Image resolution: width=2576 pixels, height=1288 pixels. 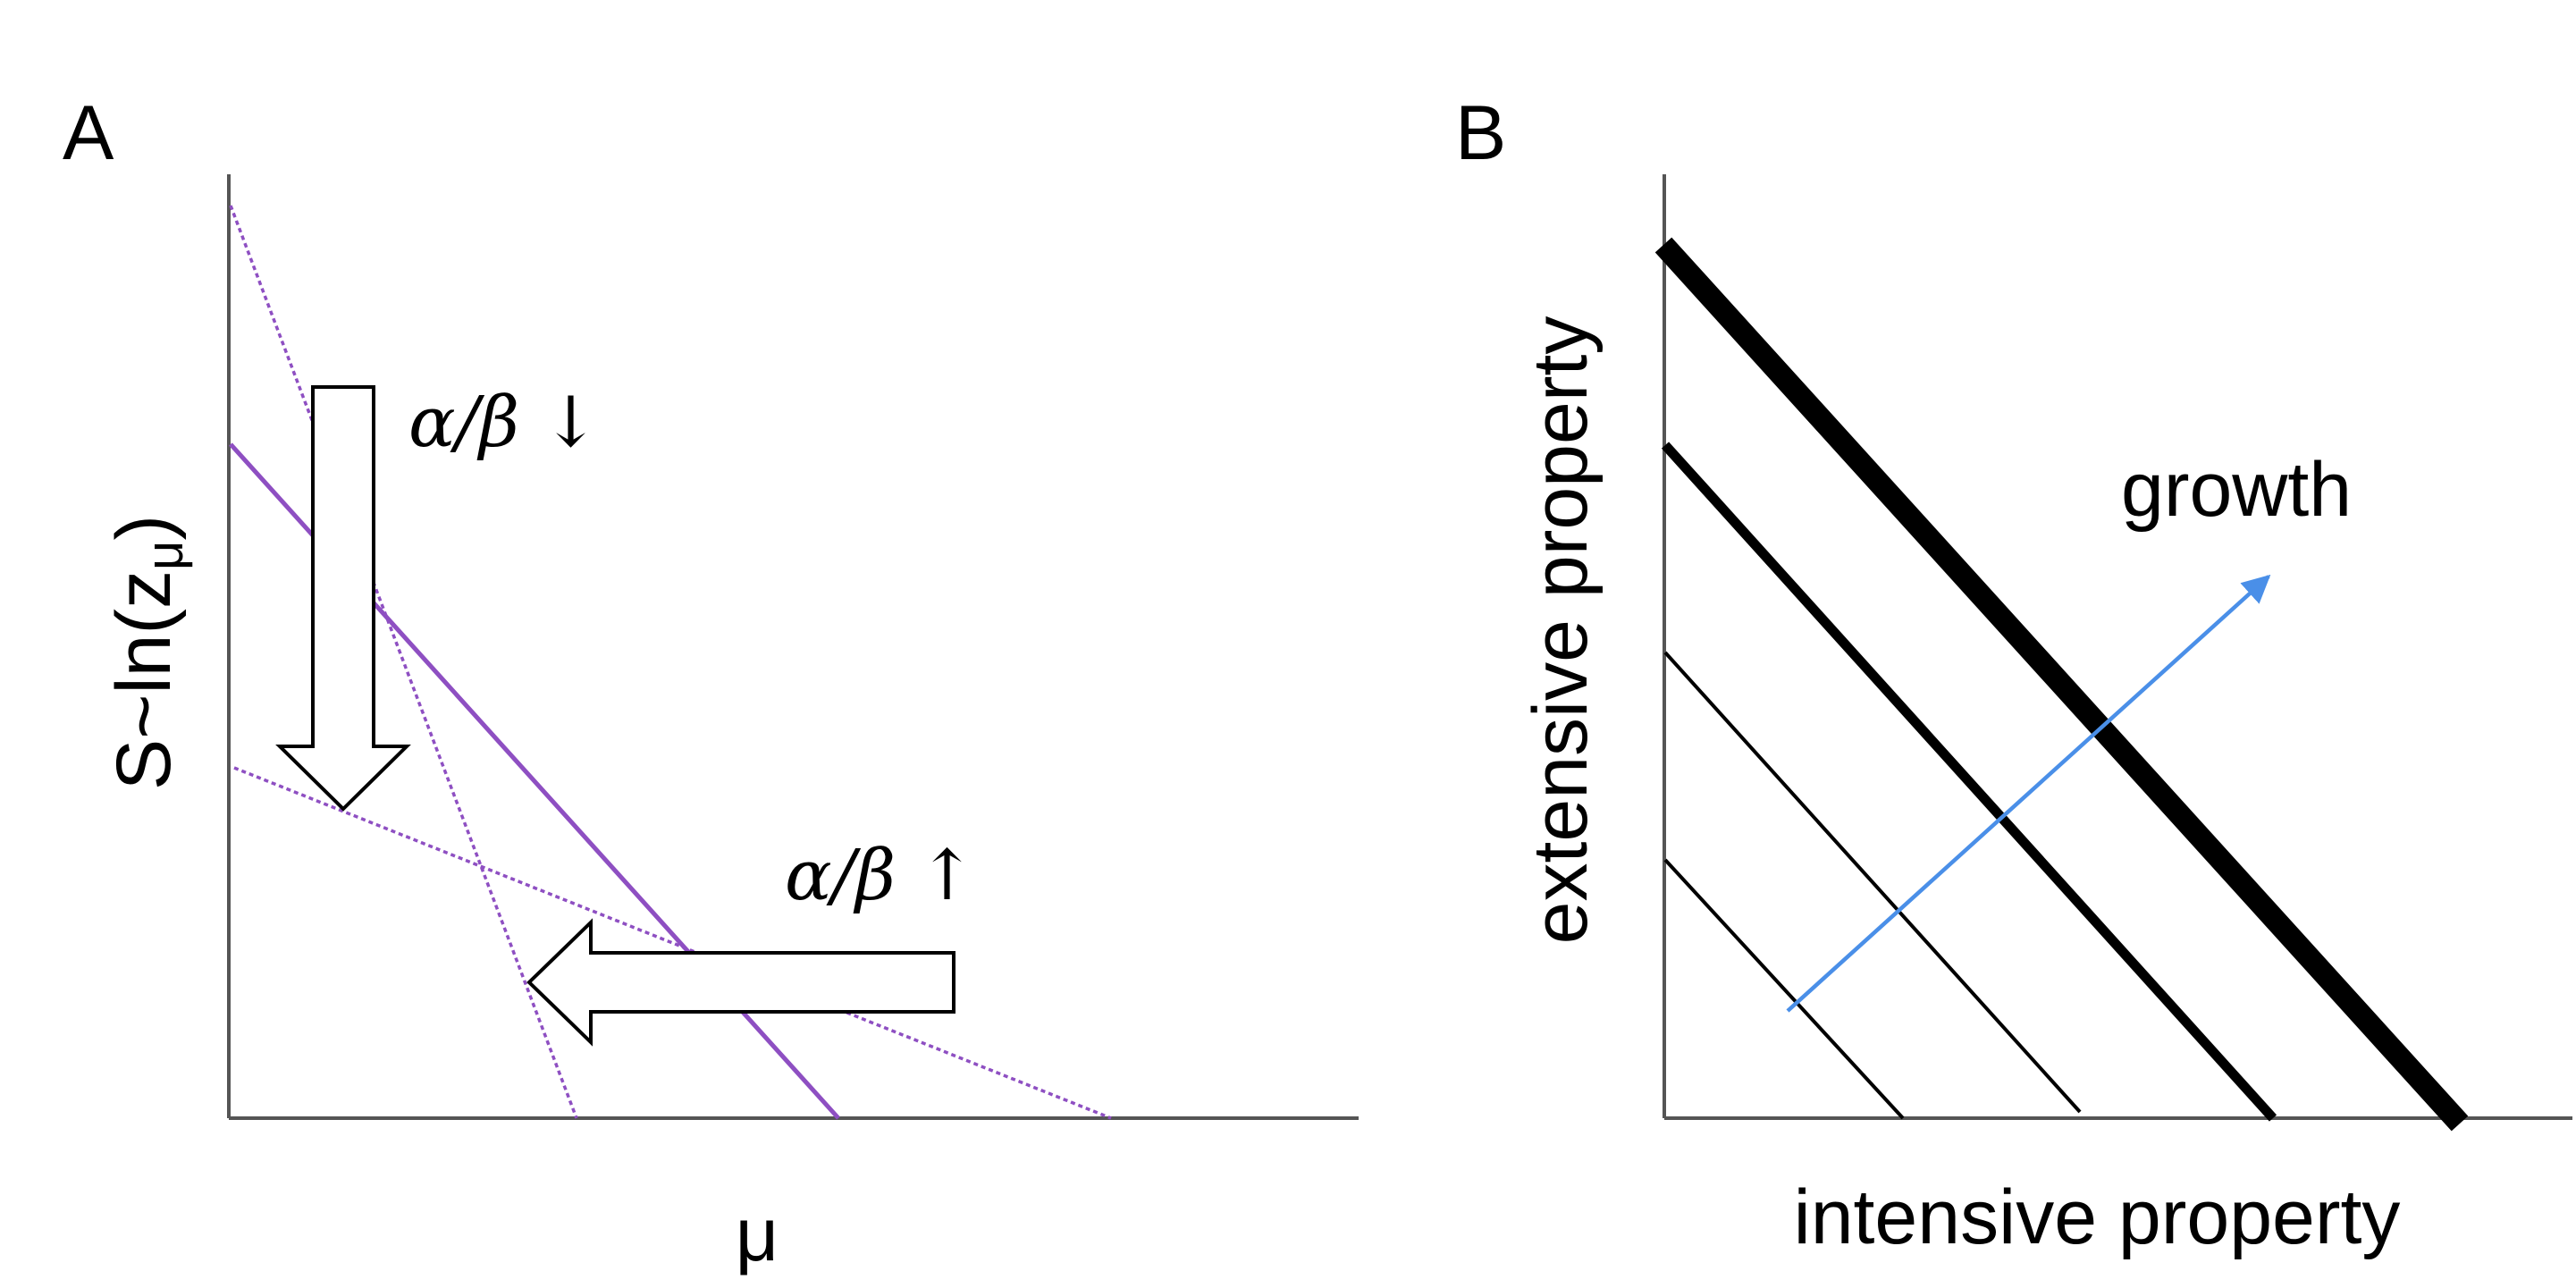 I want to click on panel-b-growth-arrow, so click(x=2029, y=794).